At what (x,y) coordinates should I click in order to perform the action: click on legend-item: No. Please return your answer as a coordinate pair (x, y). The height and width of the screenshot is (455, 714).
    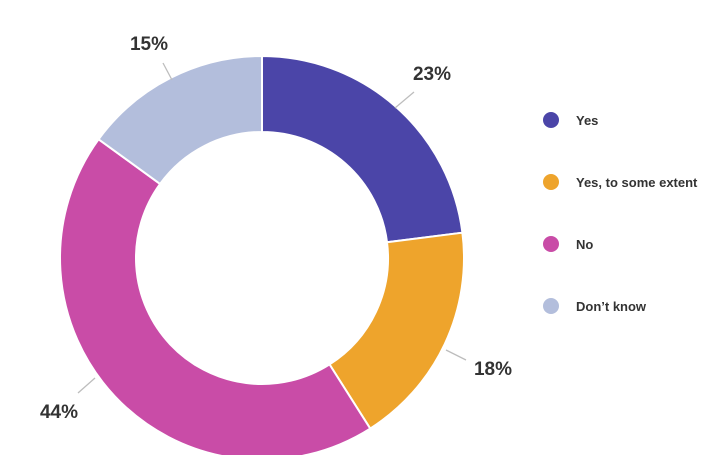
    Looking at the image, I should click on (568, 244).